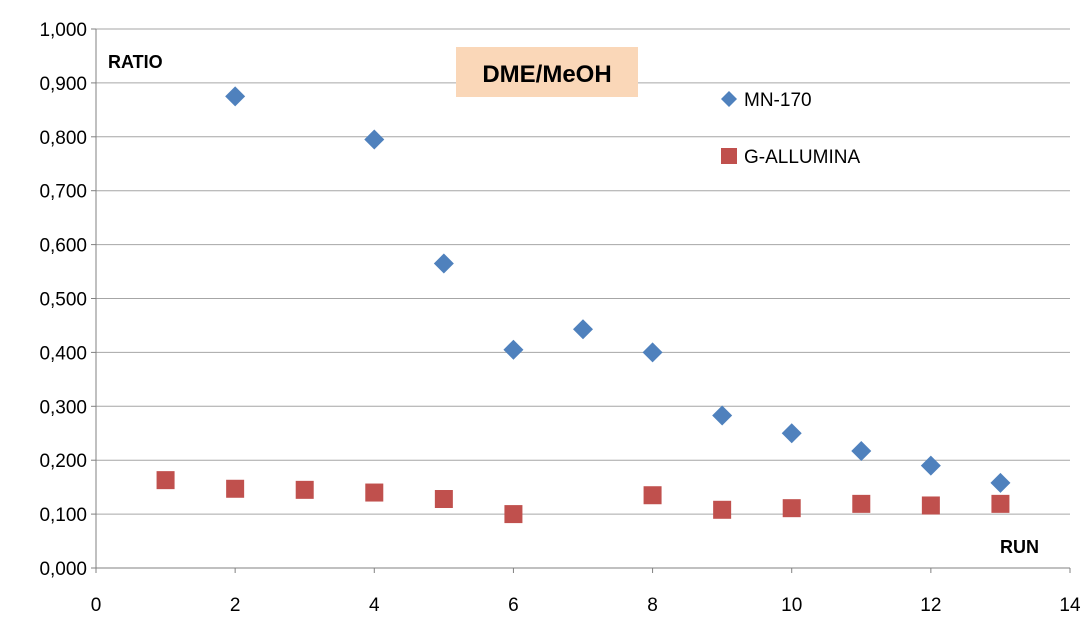 The height and width of the screenshot is (619, 1088). Describe the element at coordinates (778, 100) in the screenshot. I see `legend-label-mn-170: MN-170` at that location.